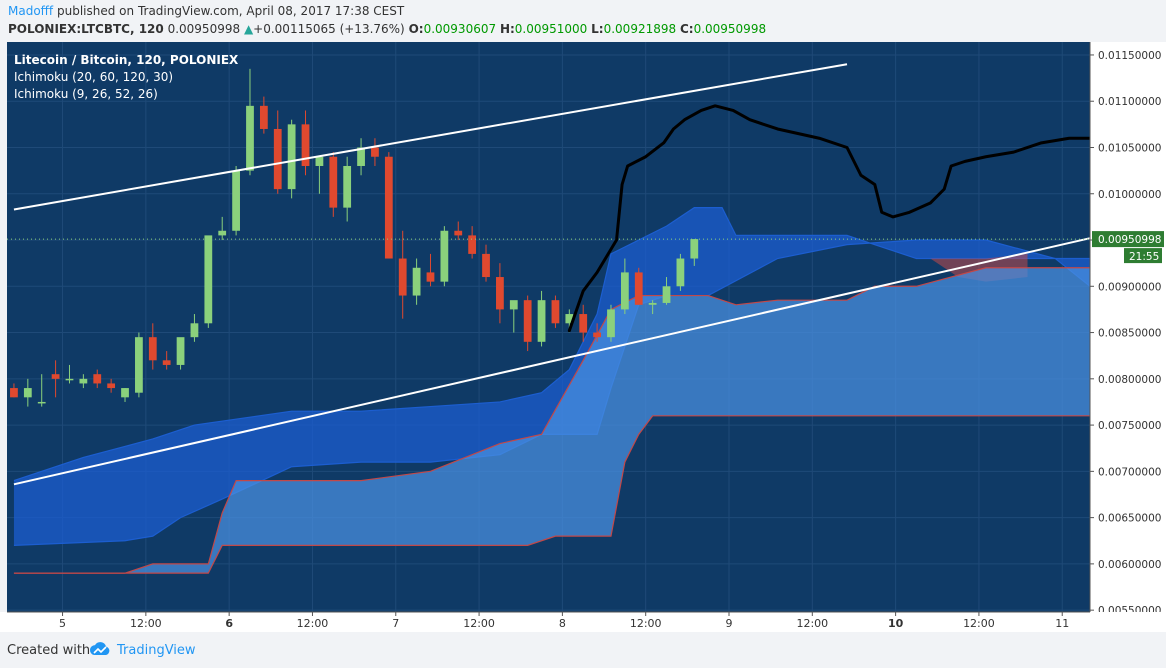  I want to click on price-tick-label: 0.00850000, so click(1129, 334).